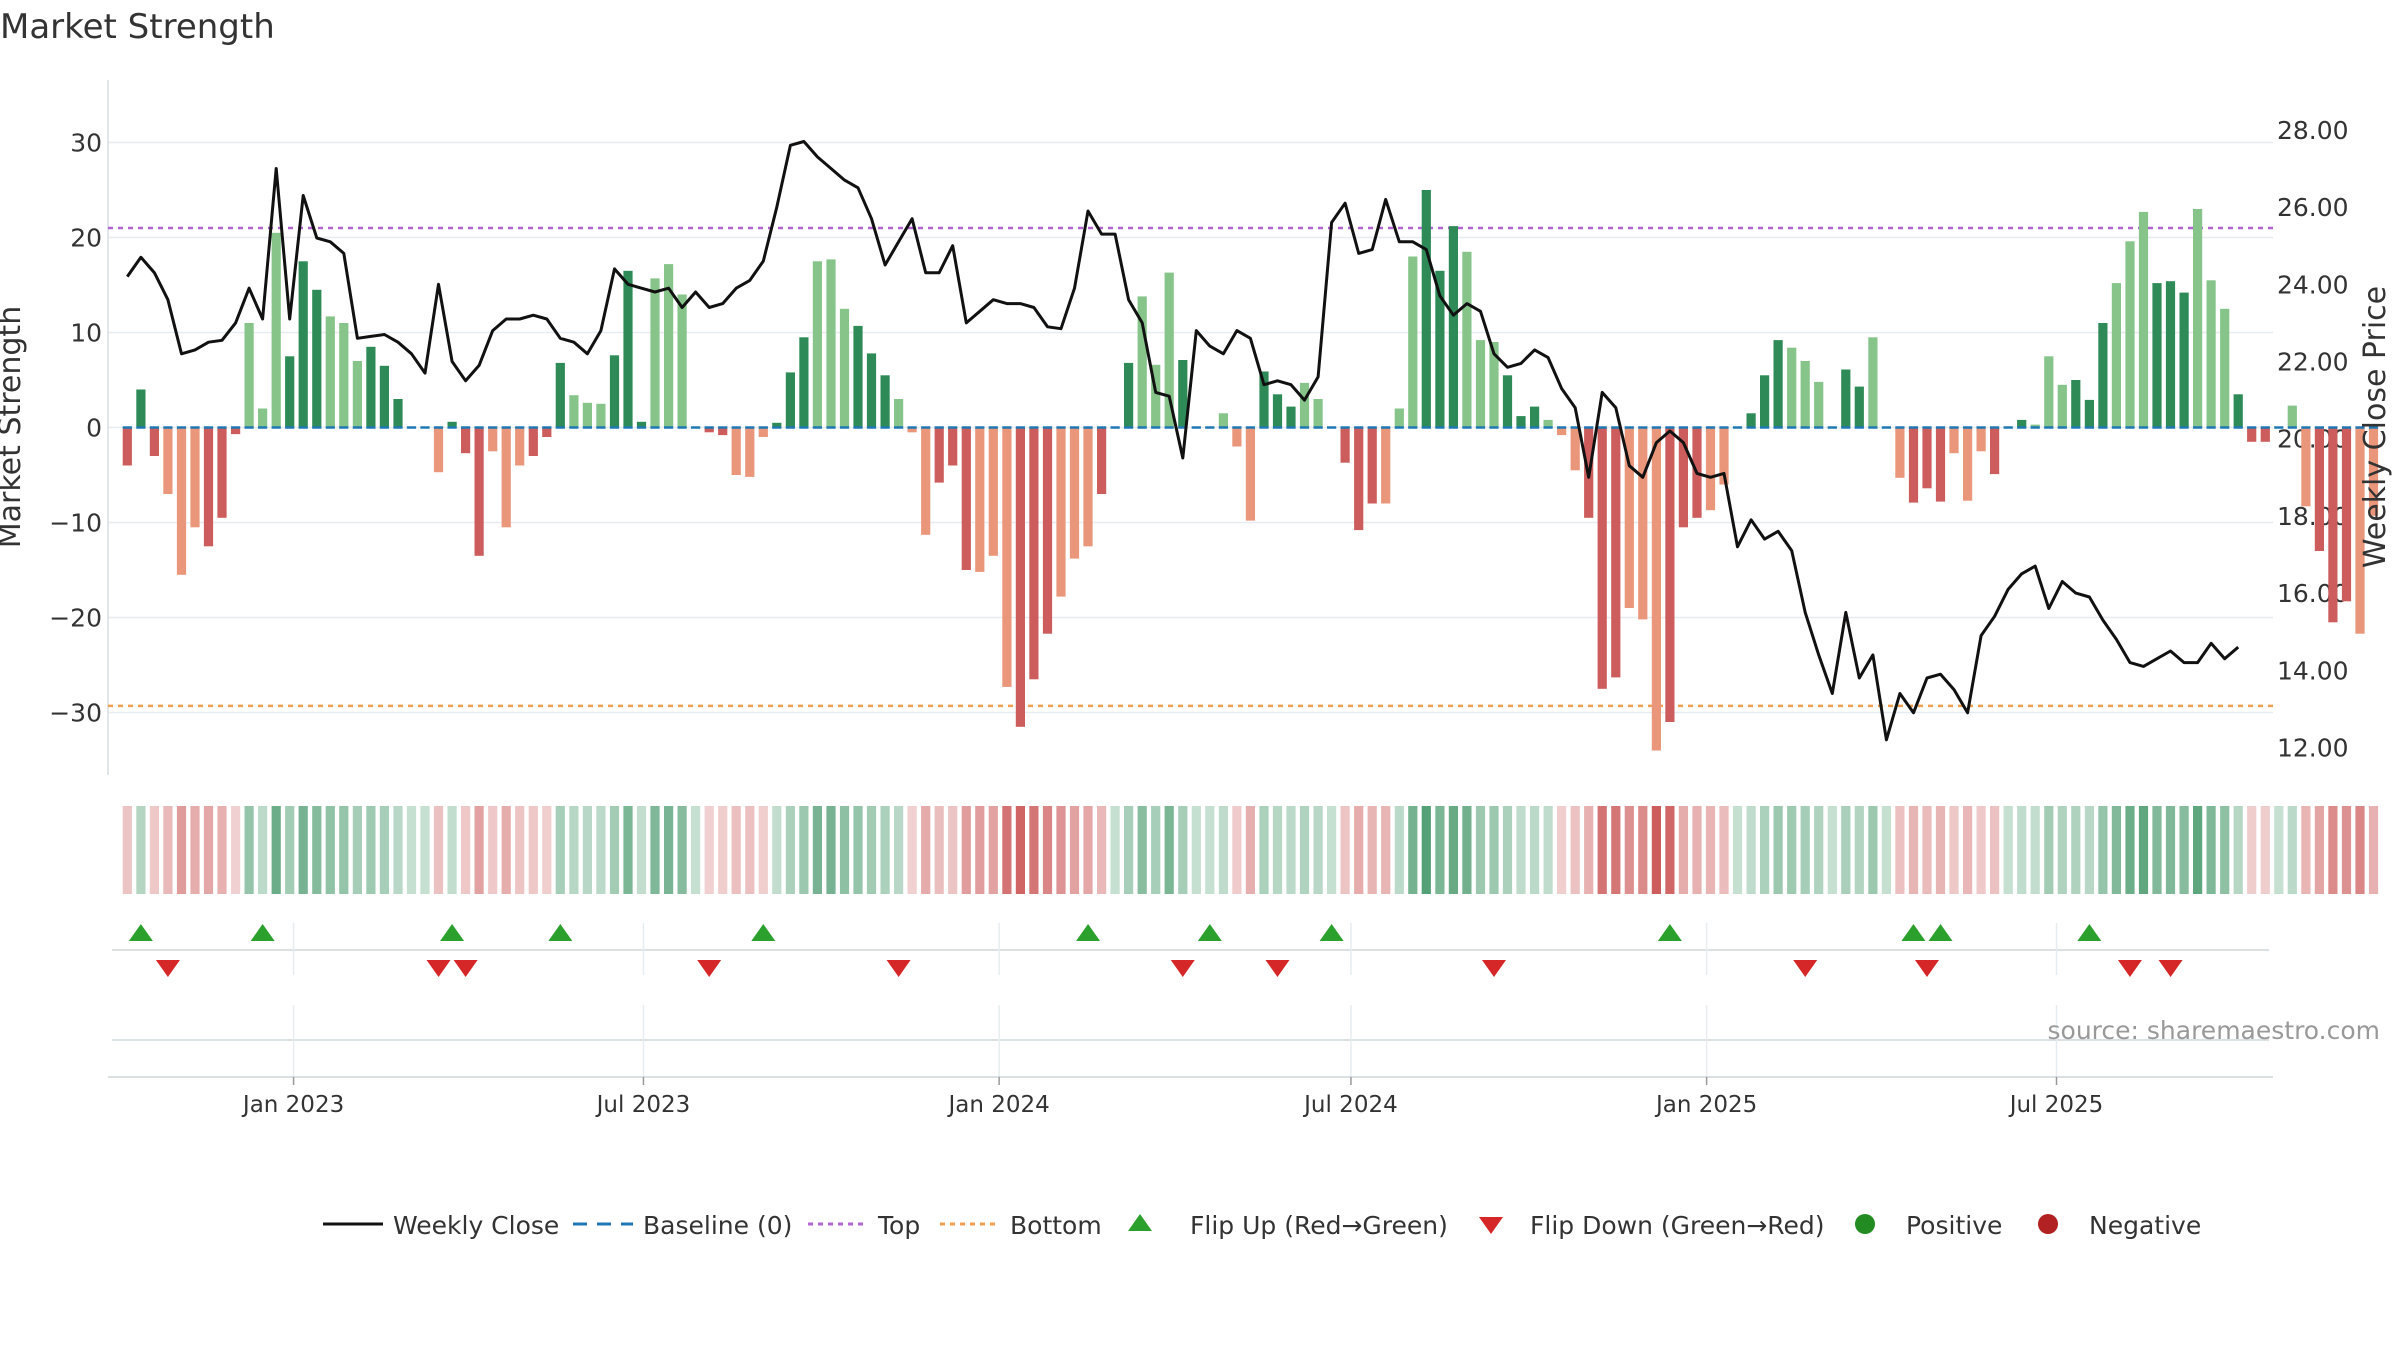 This screenshot has height=1354, width=2400. I want to click on right-tick-label: 20.00, so click(2313, 439).